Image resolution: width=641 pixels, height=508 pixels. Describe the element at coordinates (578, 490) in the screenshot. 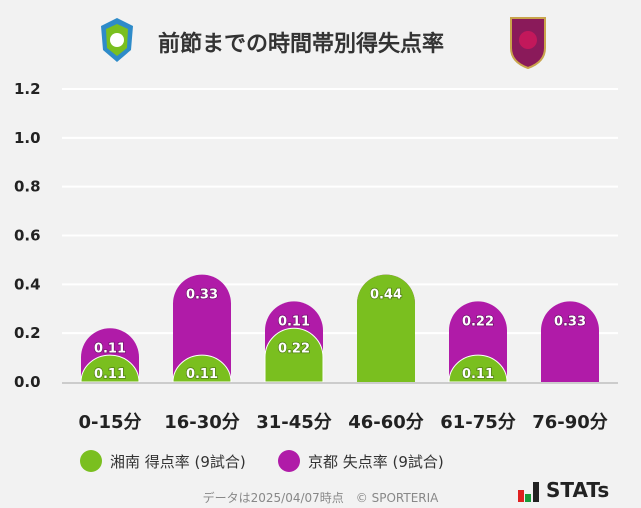

I see `stats-brand-text: STATs` at that location.